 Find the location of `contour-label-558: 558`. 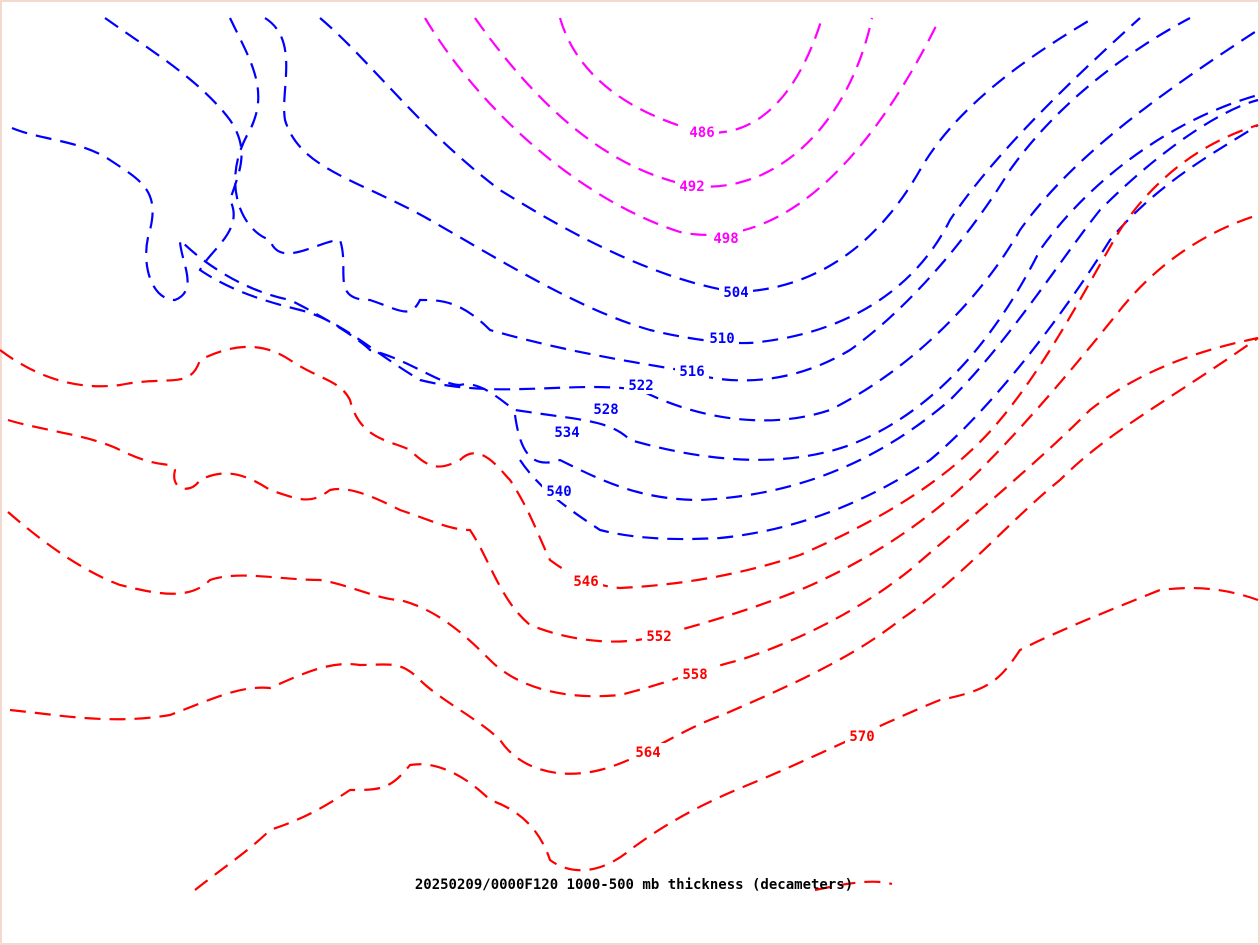

contour-label-558: 558 is located at coordinates (694, 675).